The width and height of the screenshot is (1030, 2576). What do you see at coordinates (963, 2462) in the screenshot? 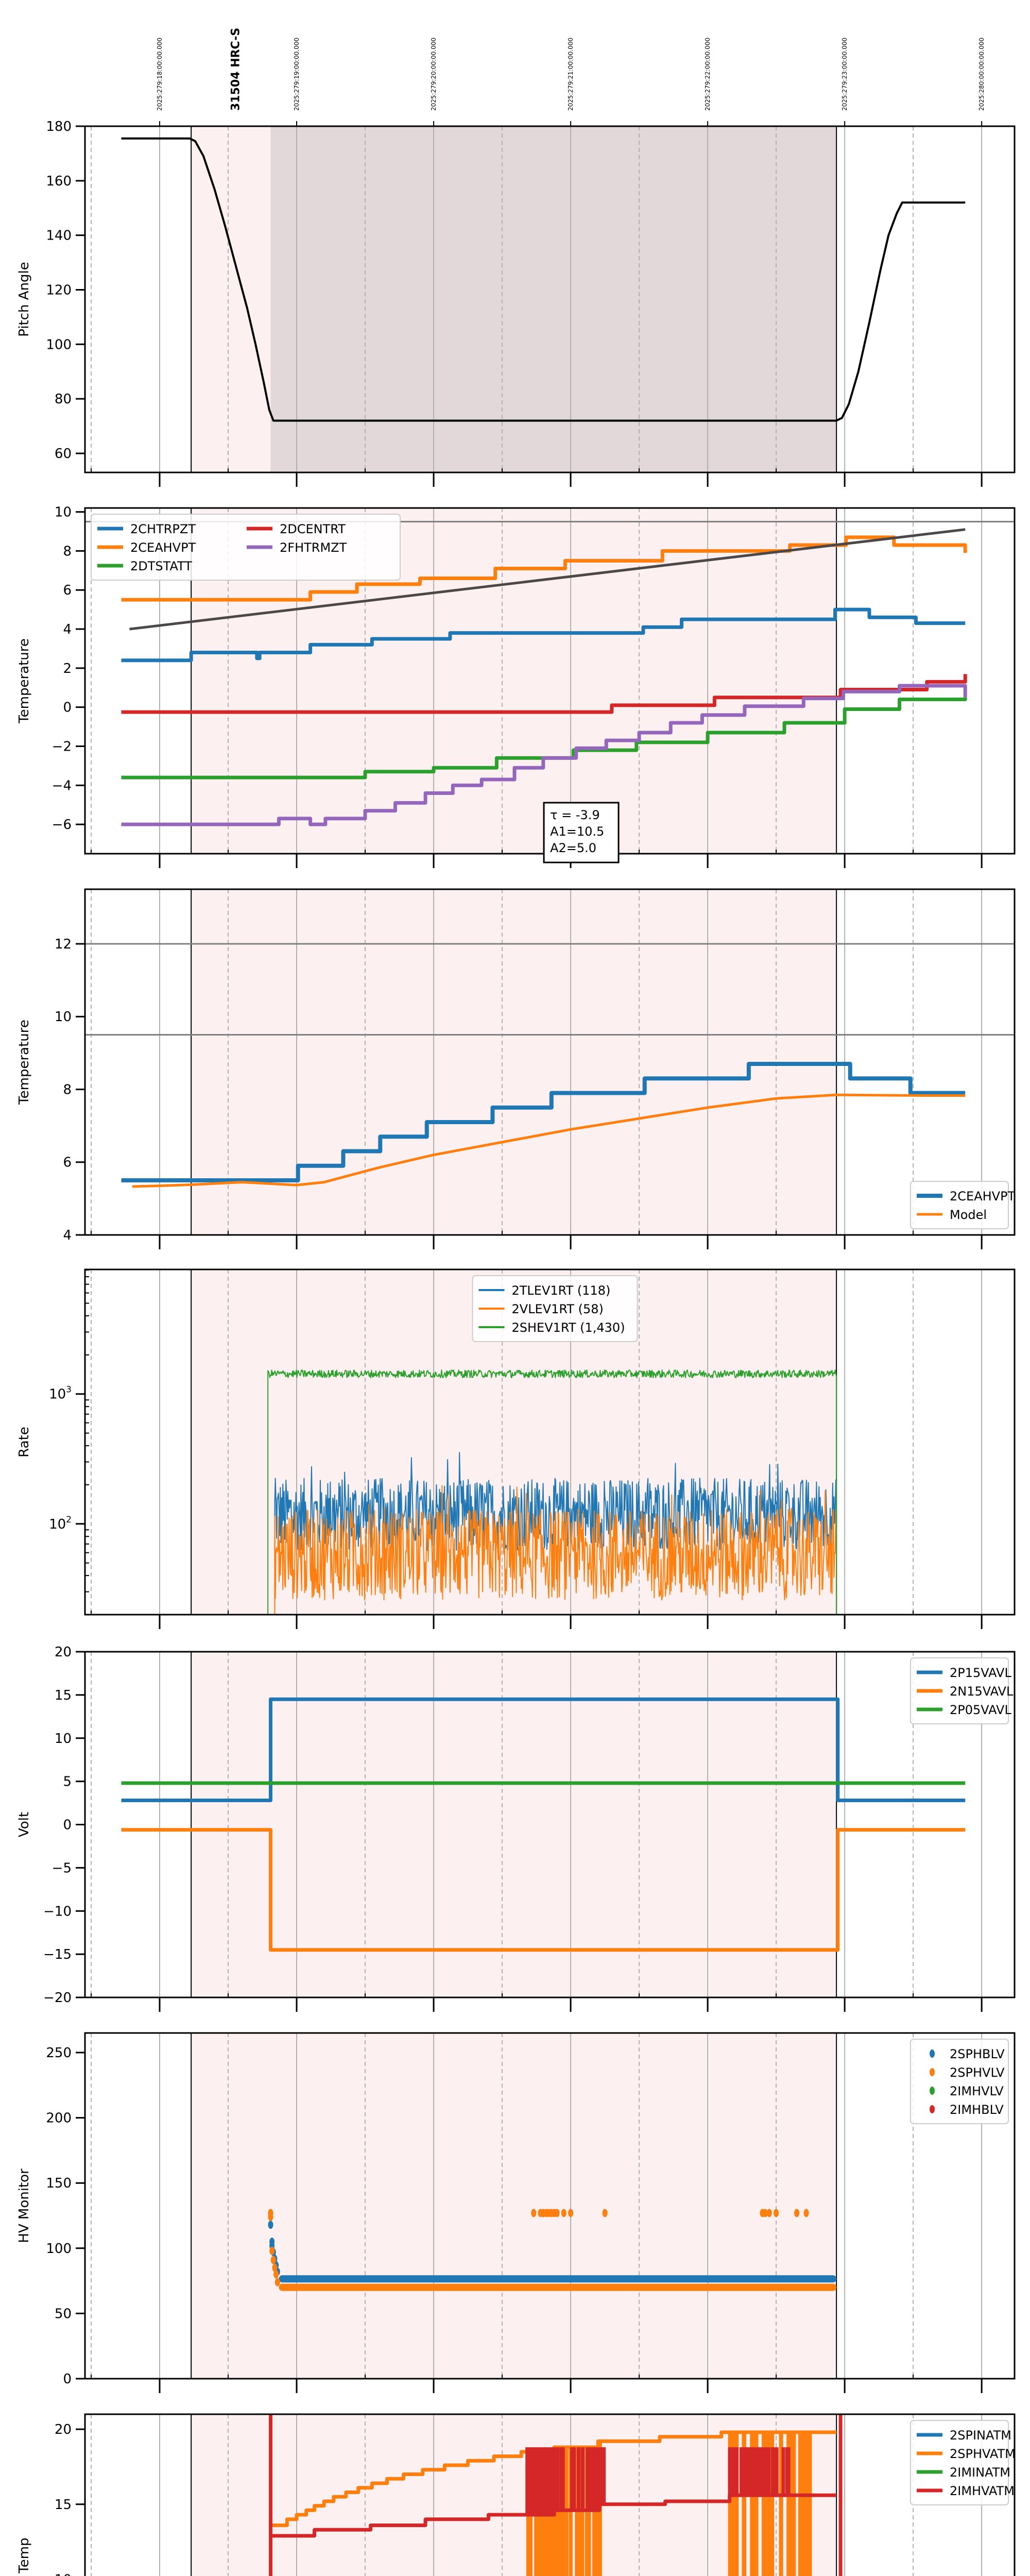
I see `legend: 2SPINATM 2SPHVATM 2IMINATM 2IMHVATM` at bounding box center [963, 2462].